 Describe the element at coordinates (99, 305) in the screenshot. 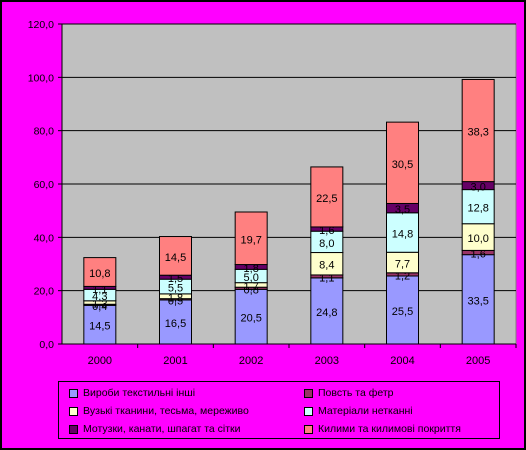

I see `data-label: 1,3` at that location.